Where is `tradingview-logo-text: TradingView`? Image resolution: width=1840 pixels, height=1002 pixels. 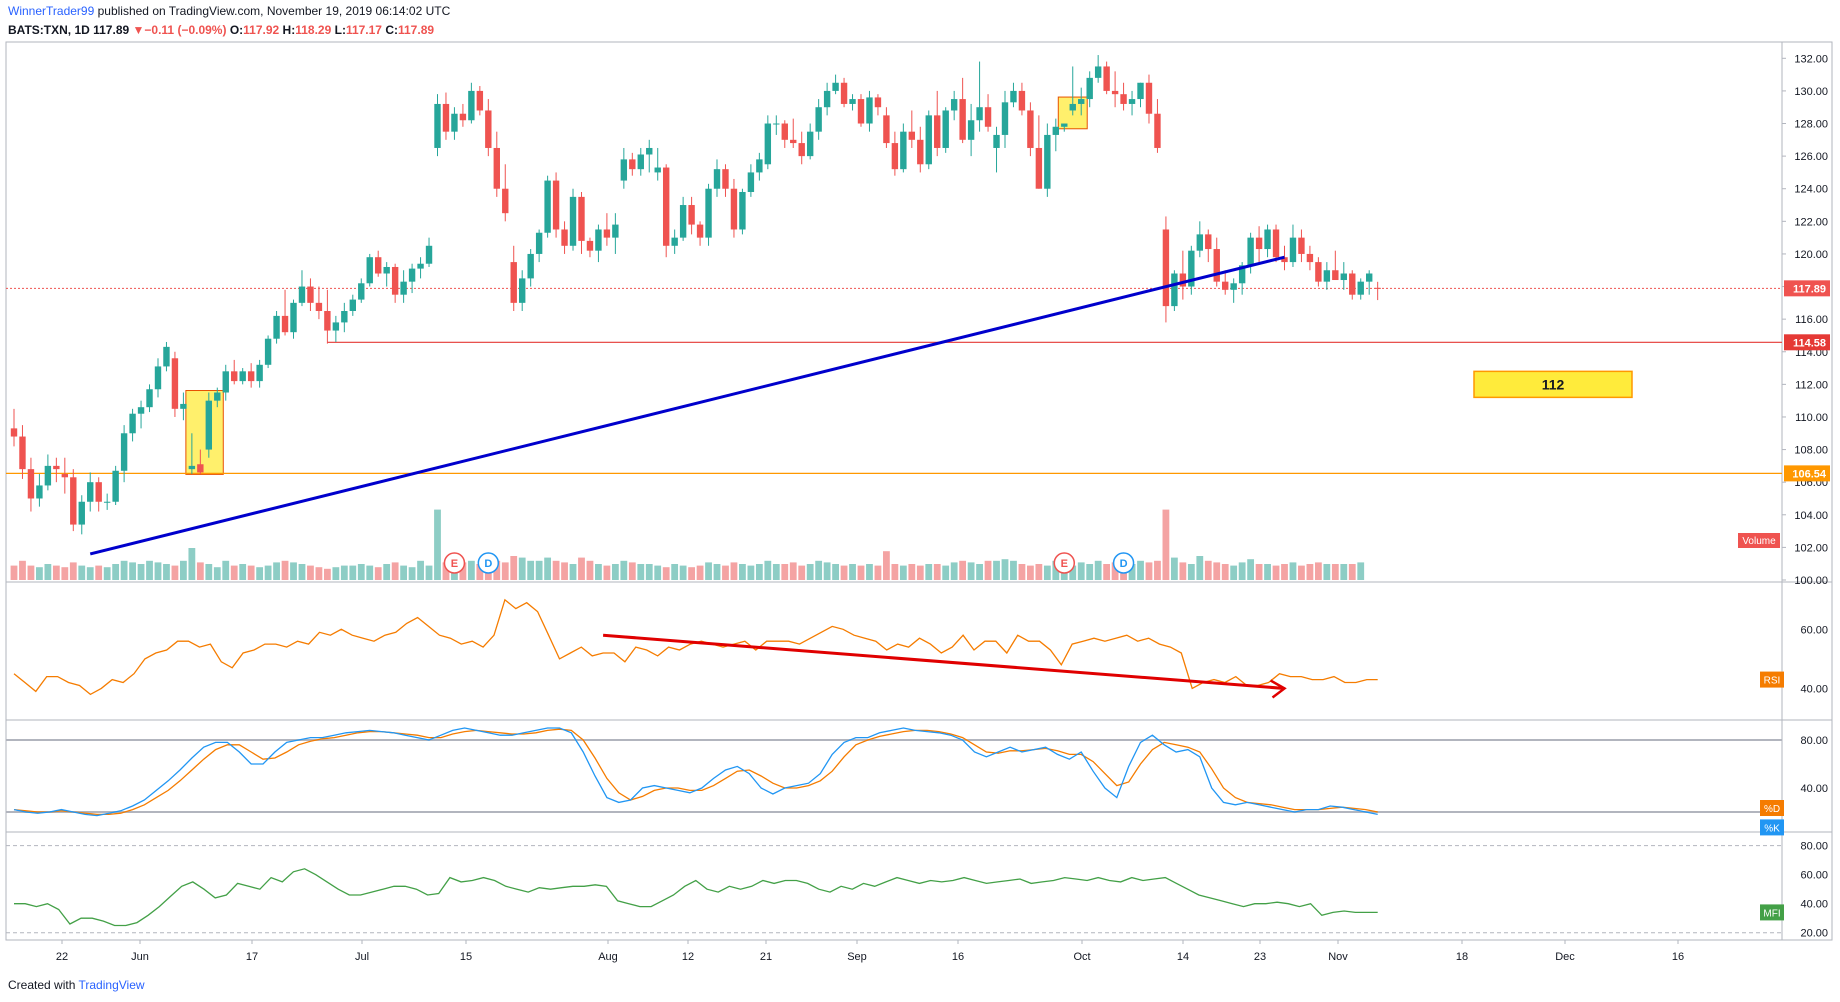 tradingview-logo-text: TradingView is located at coordinates (111, 985).